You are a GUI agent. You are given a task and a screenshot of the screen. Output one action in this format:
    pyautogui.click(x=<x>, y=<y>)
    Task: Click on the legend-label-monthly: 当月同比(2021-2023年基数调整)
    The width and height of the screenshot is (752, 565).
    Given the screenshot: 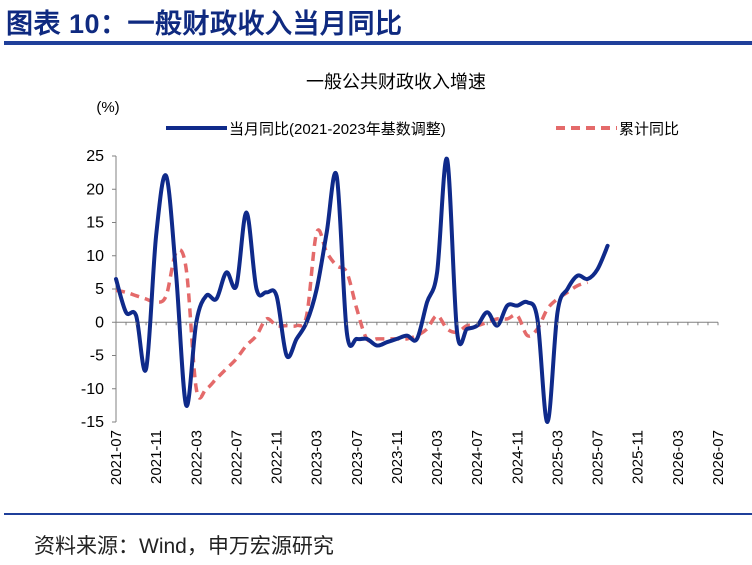 What is the action you would take?
    pyautogui.click(x=337, y=129)
    